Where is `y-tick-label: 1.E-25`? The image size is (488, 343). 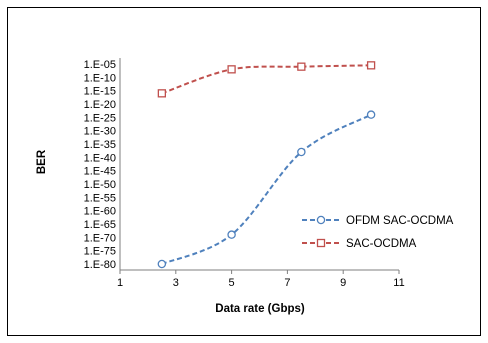
y-tick-label: 1.E-25 is located at coordinates (100, 118).